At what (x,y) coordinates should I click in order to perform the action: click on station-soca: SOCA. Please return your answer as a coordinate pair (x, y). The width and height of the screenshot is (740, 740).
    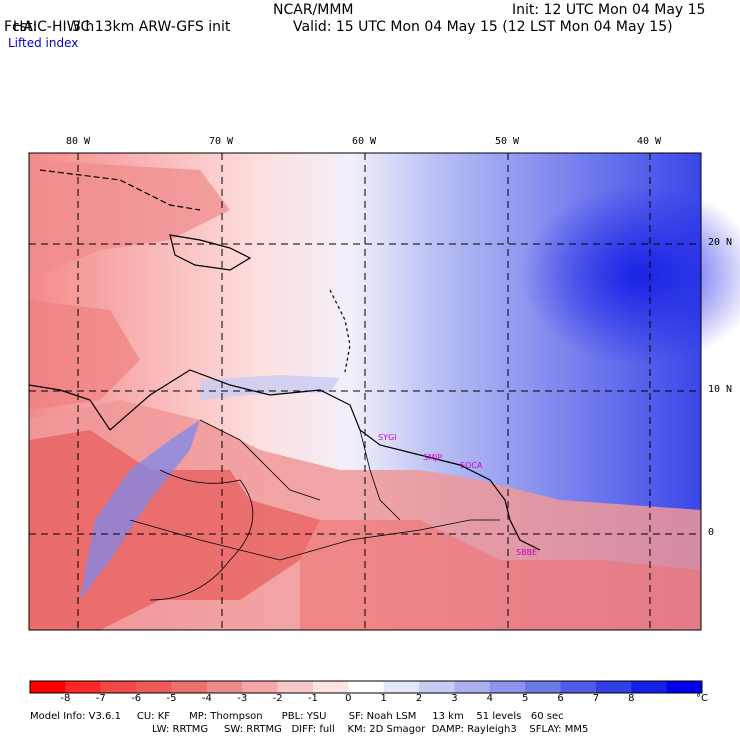
    Looking at the image, I should click on (471, 465).